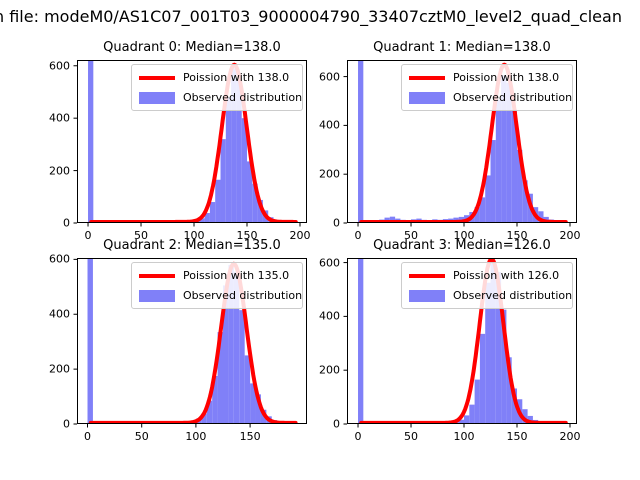  I want to click on legend-row-poisson: Poission with 135.0, so click(217, 275).